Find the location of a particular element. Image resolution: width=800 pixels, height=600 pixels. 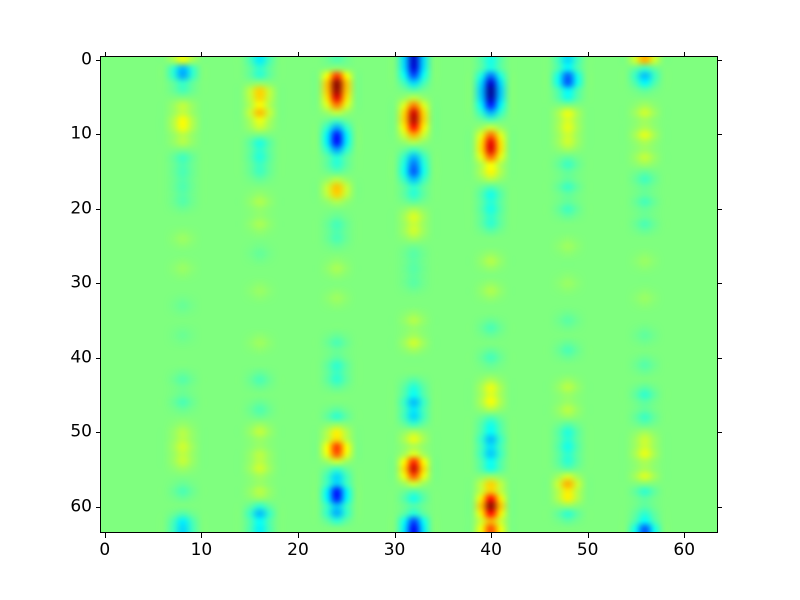

x-tick-label: 40 is located at coordinates (491, 550).